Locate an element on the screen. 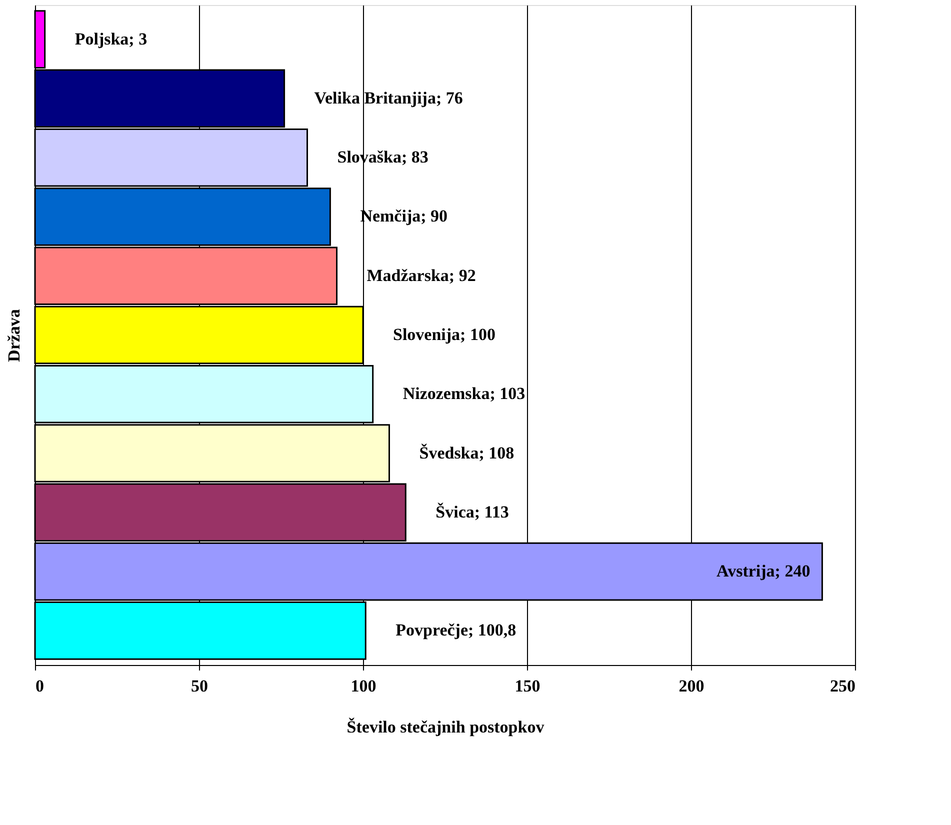 The width and height of the screenshot is (951, 825). data-label: Madžarska; 92 is located at coordinates (421, 275).